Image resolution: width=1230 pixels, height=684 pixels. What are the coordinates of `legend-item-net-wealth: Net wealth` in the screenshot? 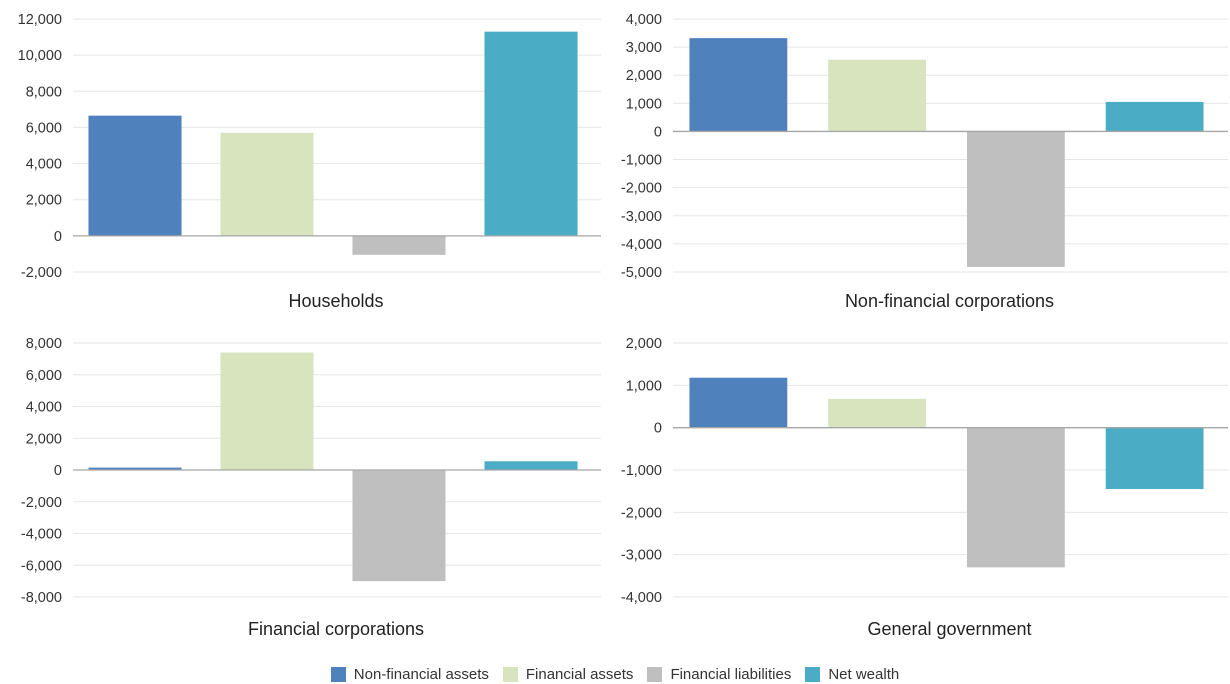 It's located at (852, 674).